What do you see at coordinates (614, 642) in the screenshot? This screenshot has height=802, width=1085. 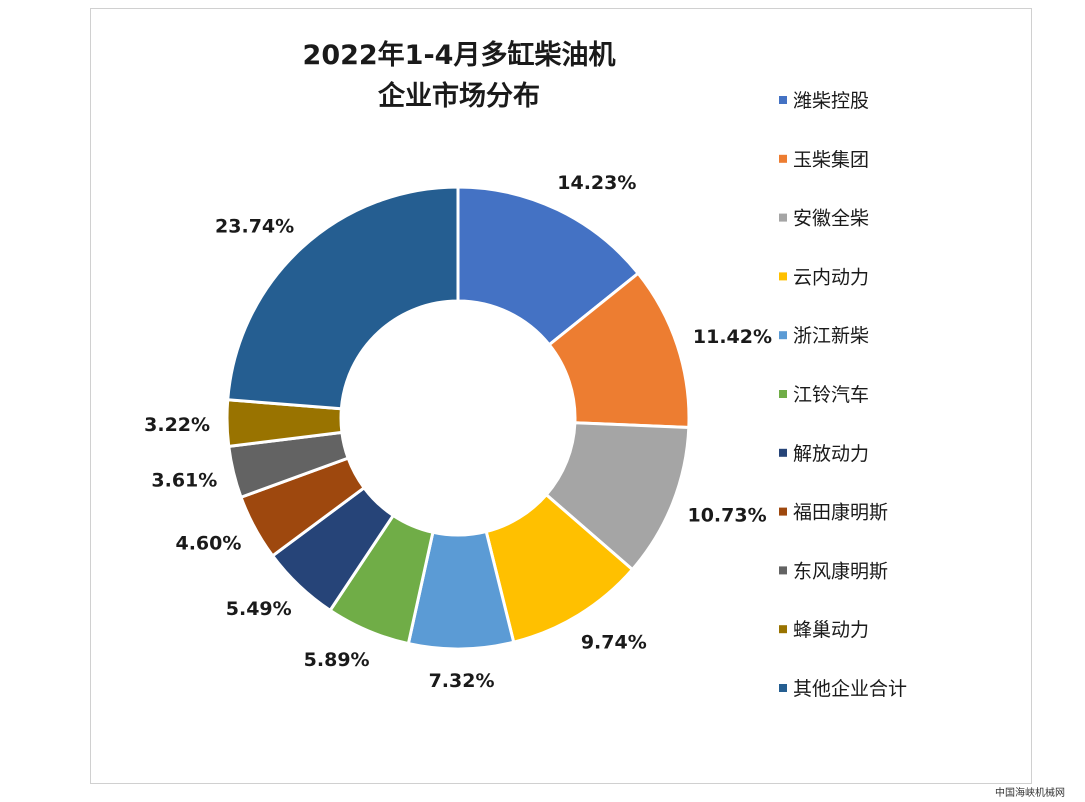 I see `data-label-4: 9.74%` at bounding box center [614, 642].